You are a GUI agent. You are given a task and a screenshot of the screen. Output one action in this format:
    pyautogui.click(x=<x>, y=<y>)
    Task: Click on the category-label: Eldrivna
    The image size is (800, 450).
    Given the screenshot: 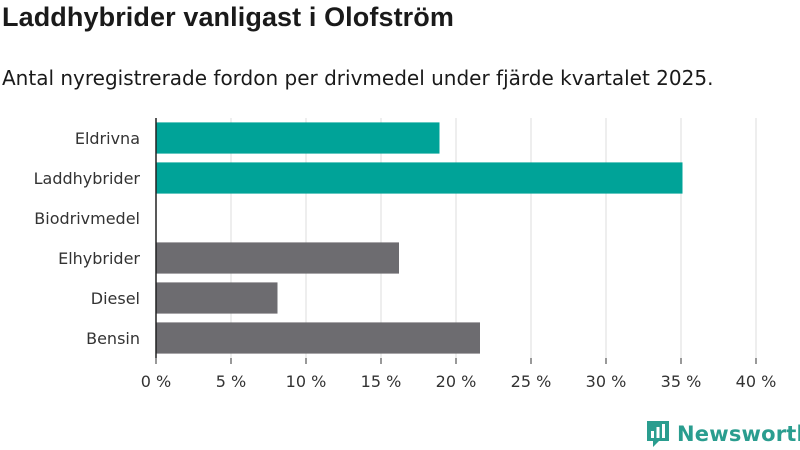 What is the action you would take?
    pyautogui.click(x=107, y=138)
    